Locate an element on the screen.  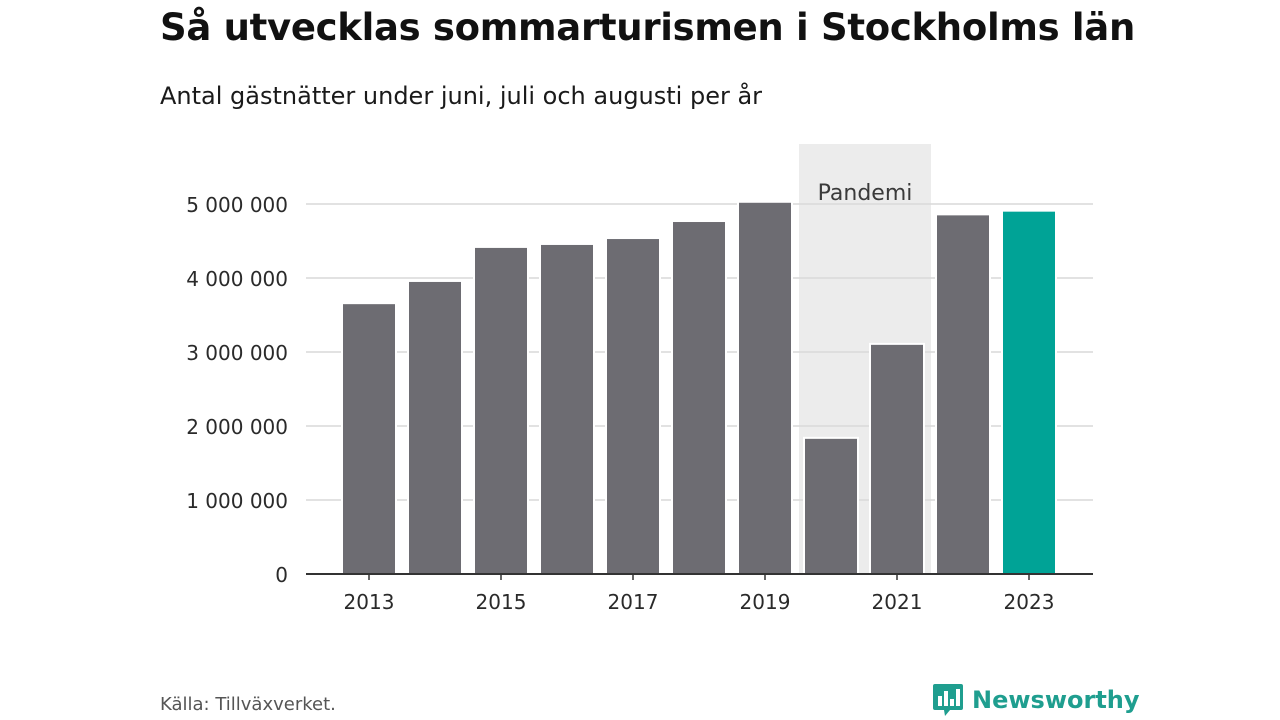
newsworthy-logo-icon is located at coordinates (948, 700).